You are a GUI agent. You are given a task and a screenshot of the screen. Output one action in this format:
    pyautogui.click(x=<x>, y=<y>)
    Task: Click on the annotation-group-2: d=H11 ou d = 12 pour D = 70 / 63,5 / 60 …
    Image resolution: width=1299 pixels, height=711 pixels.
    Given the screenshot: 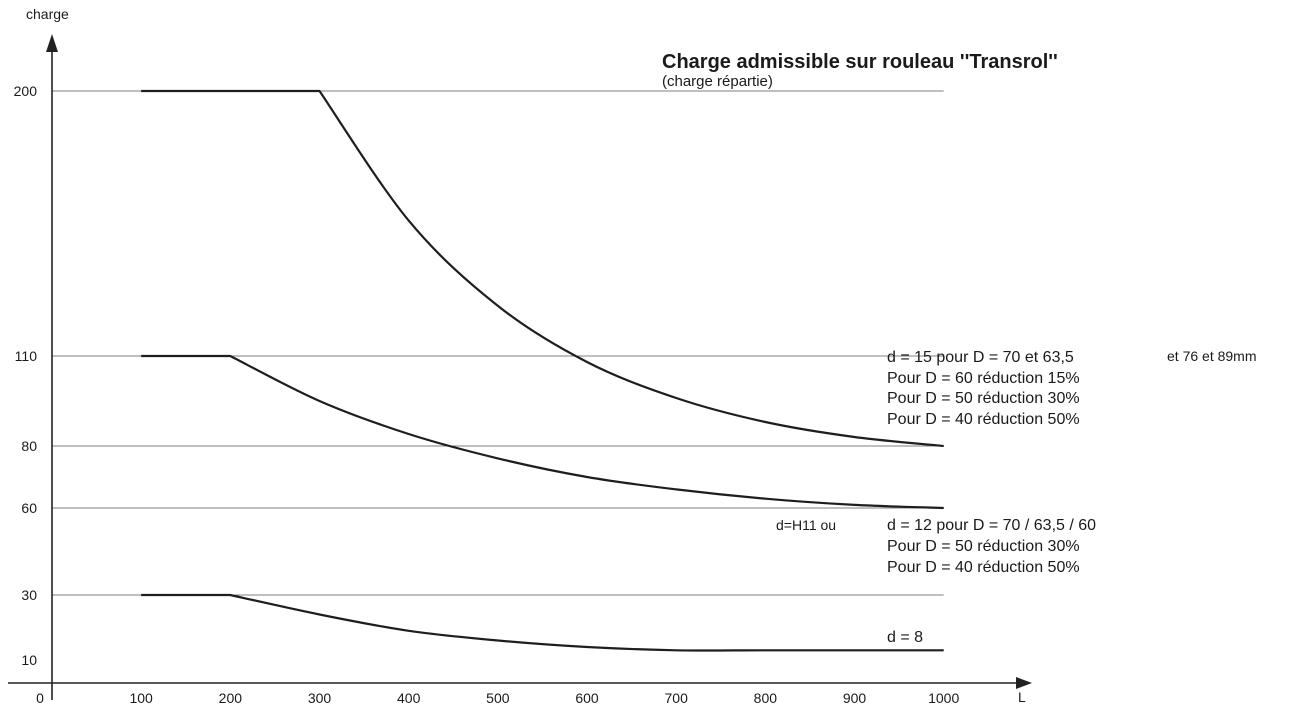 What is the action you would take?
    pyautogui.click(x=936, y=546)
    